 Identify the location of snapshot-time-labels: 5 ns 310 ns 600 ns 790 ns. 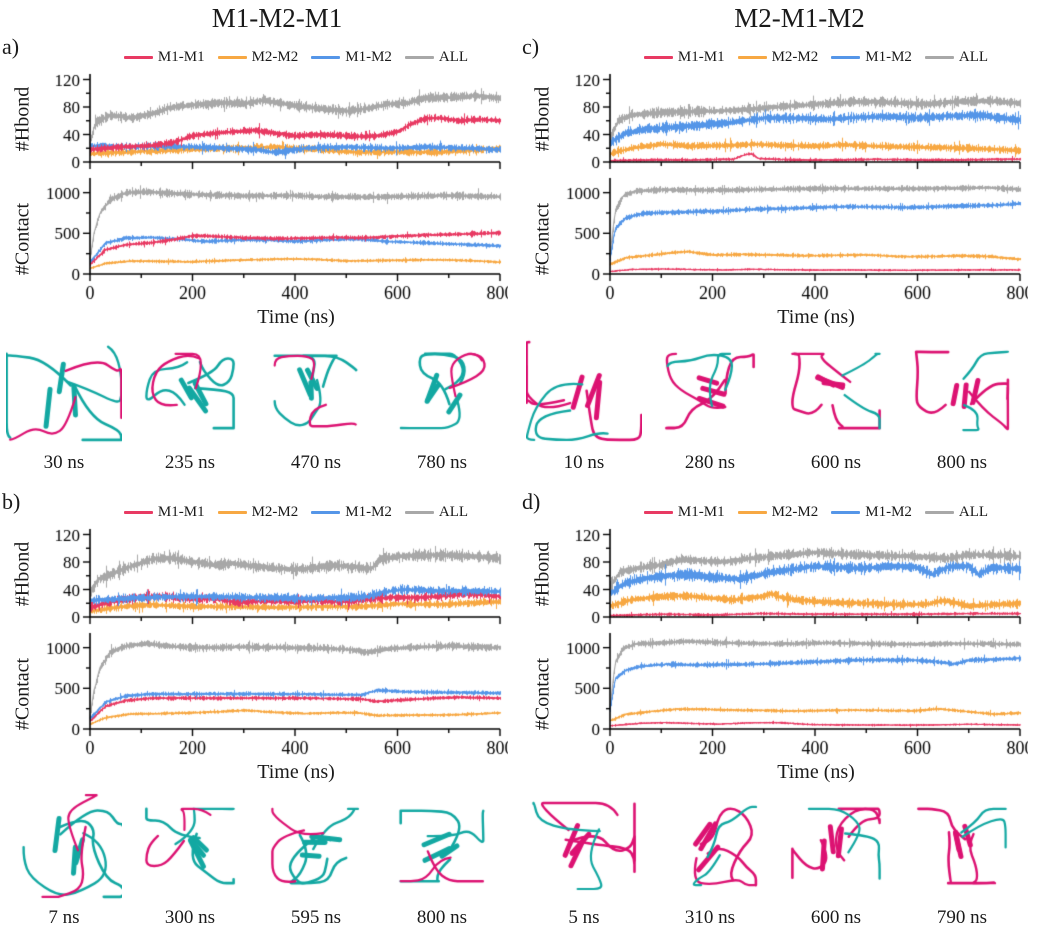
(782, 919).